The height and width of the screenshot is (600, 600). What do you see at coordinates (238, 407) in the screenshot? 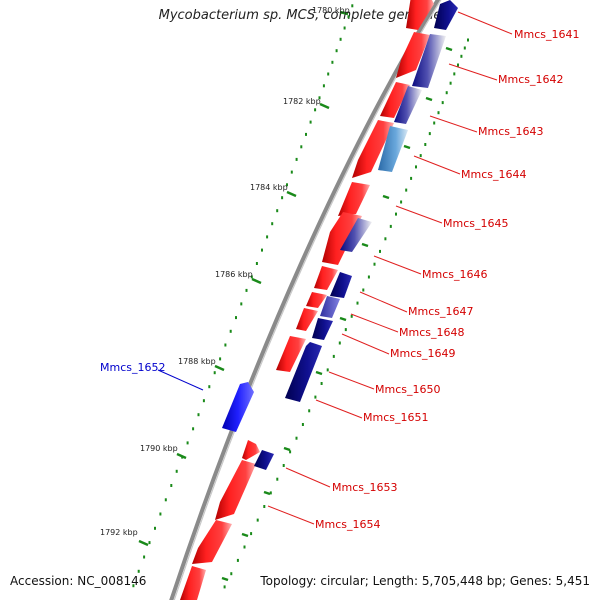
I see `gene-mmcs_1652-arrow` at bounding box center [238, 407].